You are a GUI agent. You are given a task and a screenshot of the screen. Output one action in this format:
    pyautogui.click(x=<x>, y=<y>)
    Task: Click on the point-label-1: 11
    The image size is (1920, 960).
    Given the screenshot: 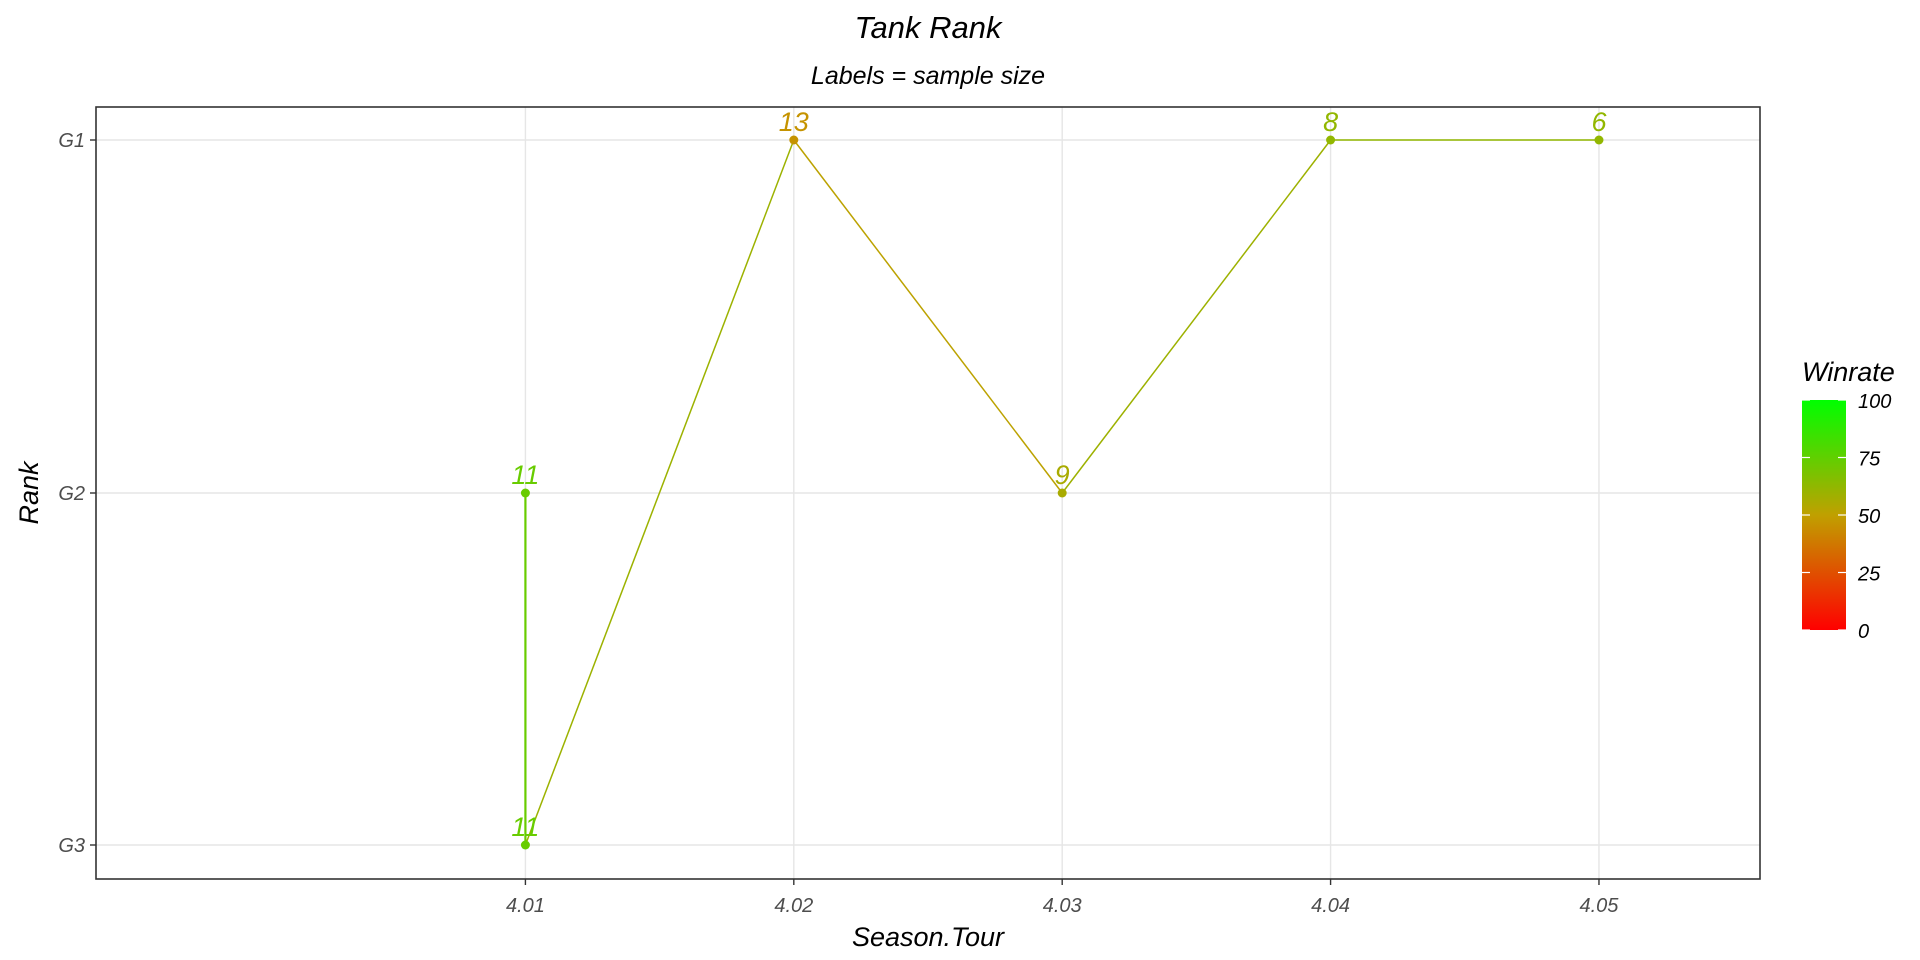 What is the action you would take?
    pyautogui.click(x=525, y=827)
    